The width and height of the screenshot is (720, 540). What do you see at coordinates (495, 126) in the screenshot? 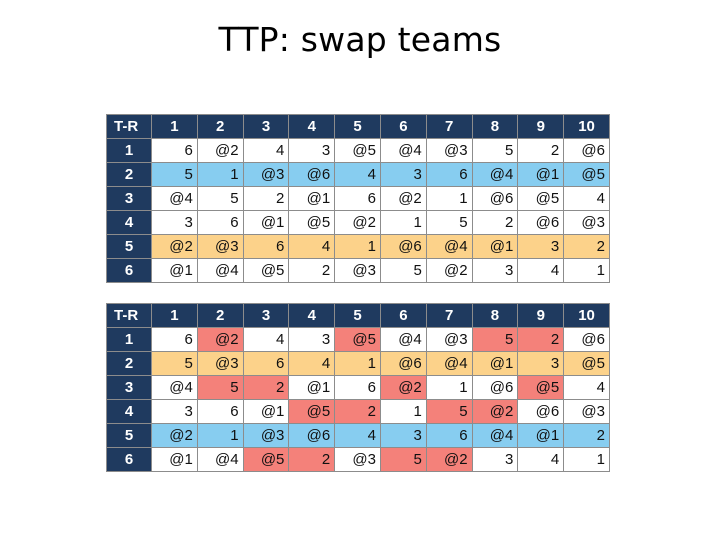
I see `column-header-round-8: 8` at bounding box center [495, 126].